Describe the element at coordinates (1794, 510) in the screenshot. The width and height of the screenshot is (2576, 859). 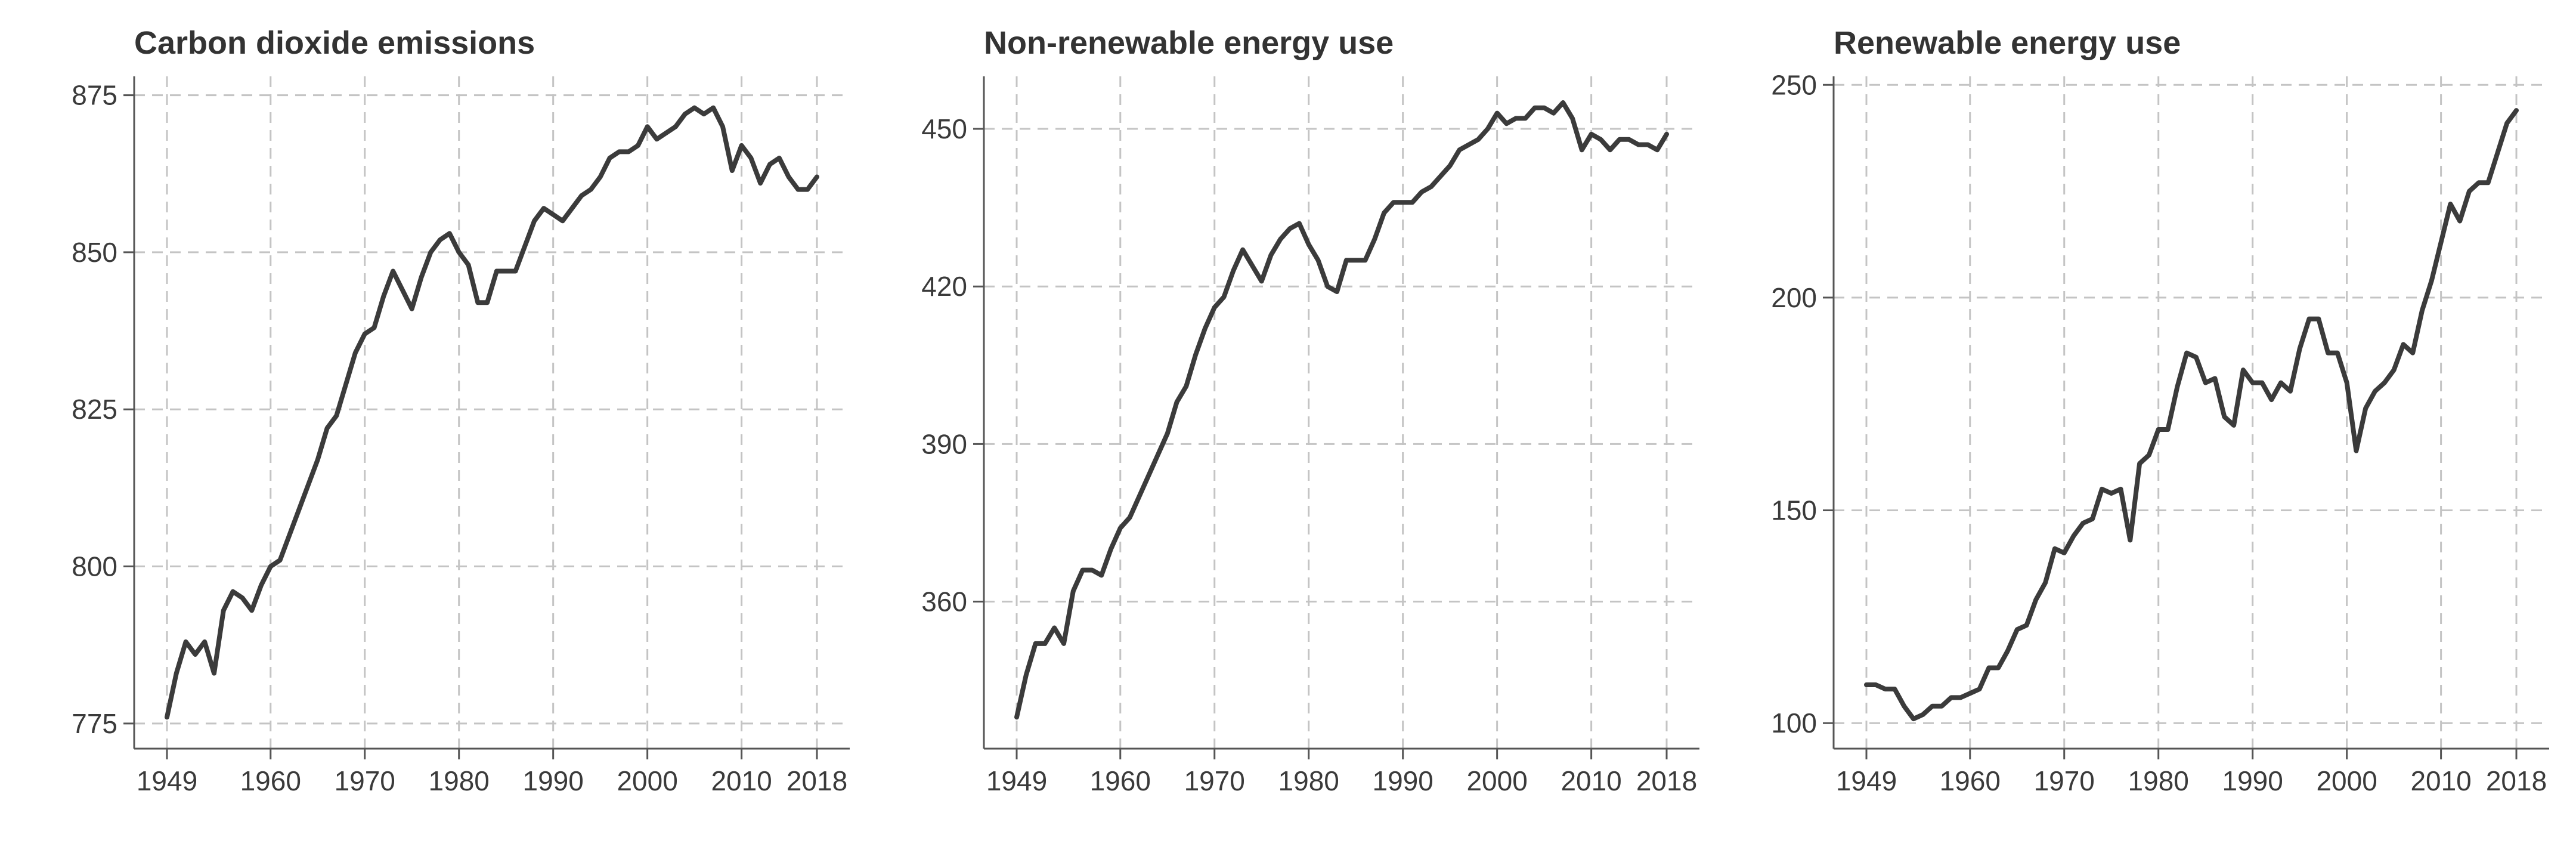
I see `y-tick-label: 150` at that location.